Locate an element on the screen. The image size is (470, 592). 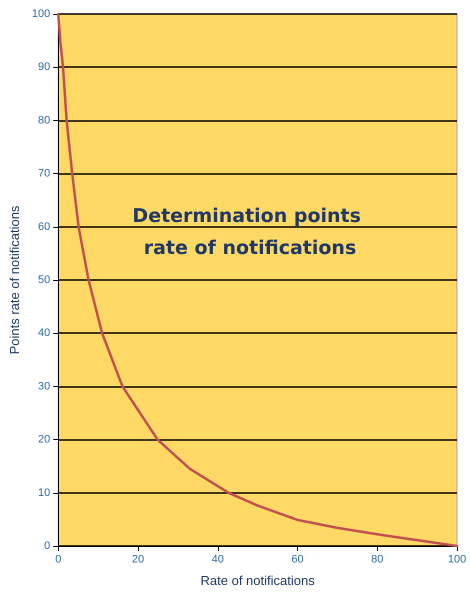
y-tick-label: 70 is located at coordinates (44, 174).